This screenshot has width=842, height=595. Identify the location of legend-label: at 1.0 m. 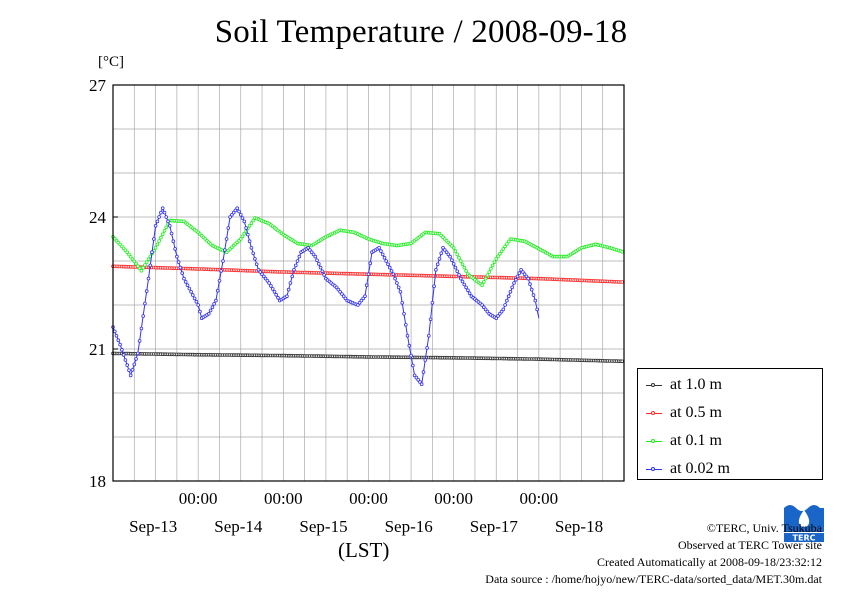
(696, 384).